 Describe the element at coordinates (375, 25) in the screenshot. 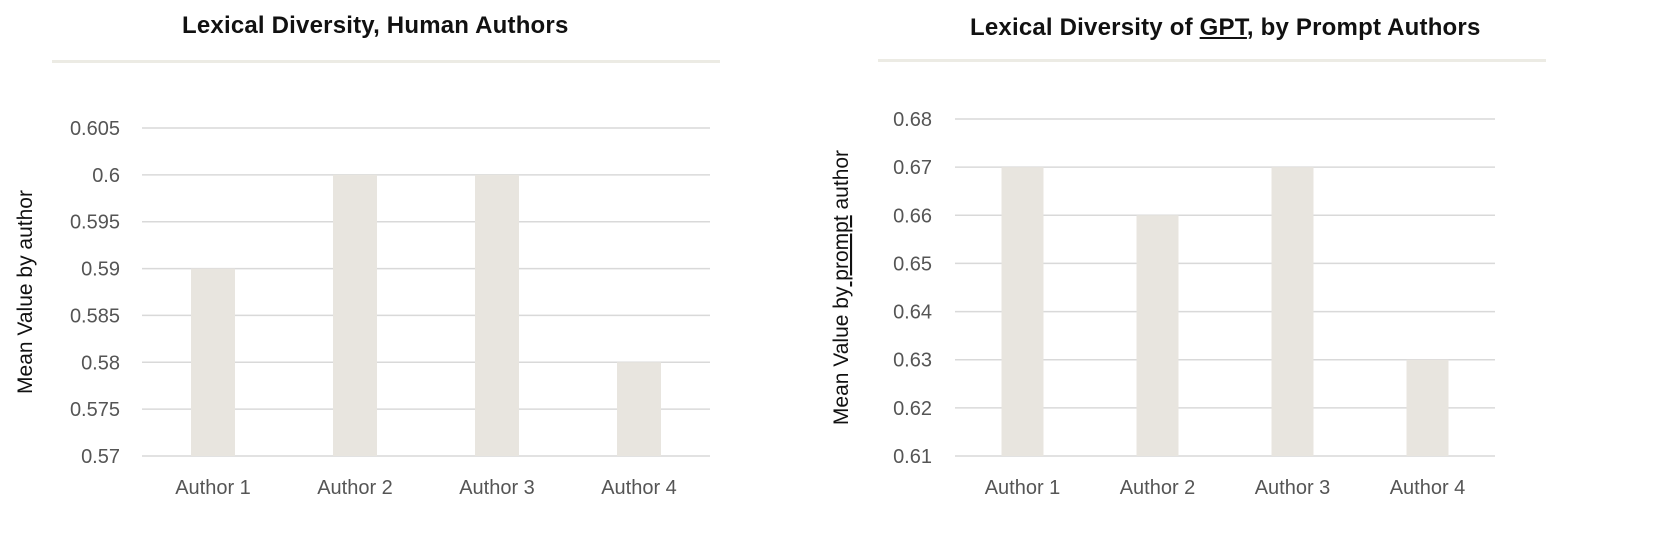

I see `chart-title: Lexical Diversity, Human Authors` at that location.